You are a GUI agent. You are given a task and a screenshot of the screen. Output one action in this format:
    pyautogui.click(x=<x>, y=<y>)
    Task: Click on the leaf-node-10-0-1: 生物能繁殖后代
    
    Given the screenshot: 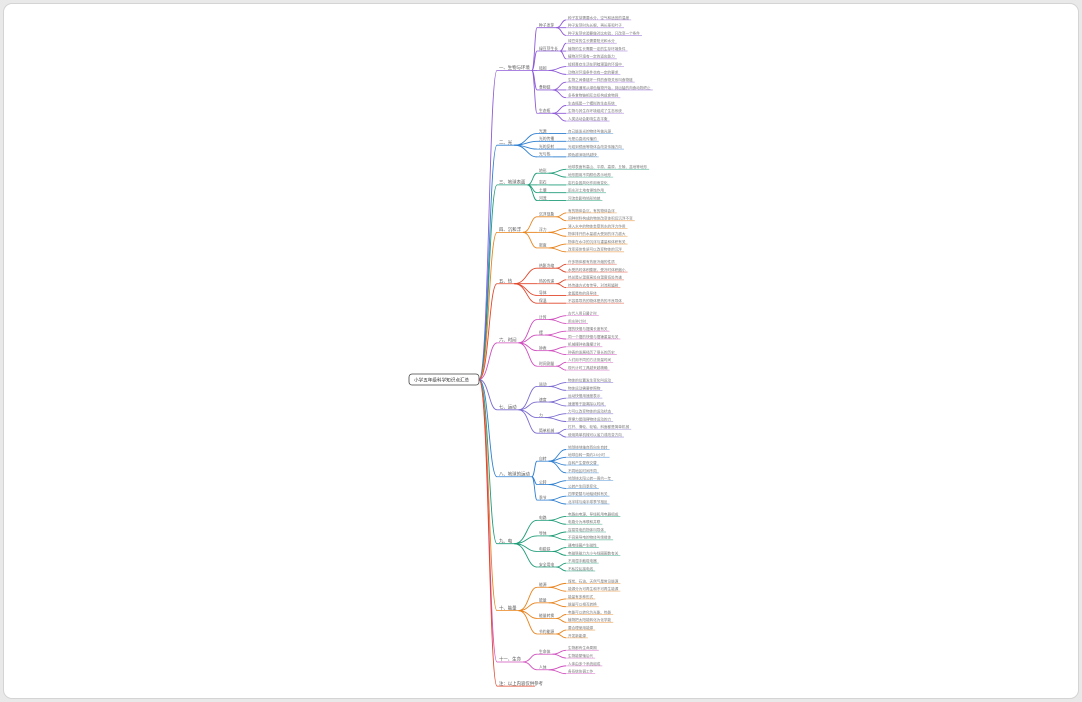 What is the action you would take?
    pyautogui.click(x=581, y=656)
    